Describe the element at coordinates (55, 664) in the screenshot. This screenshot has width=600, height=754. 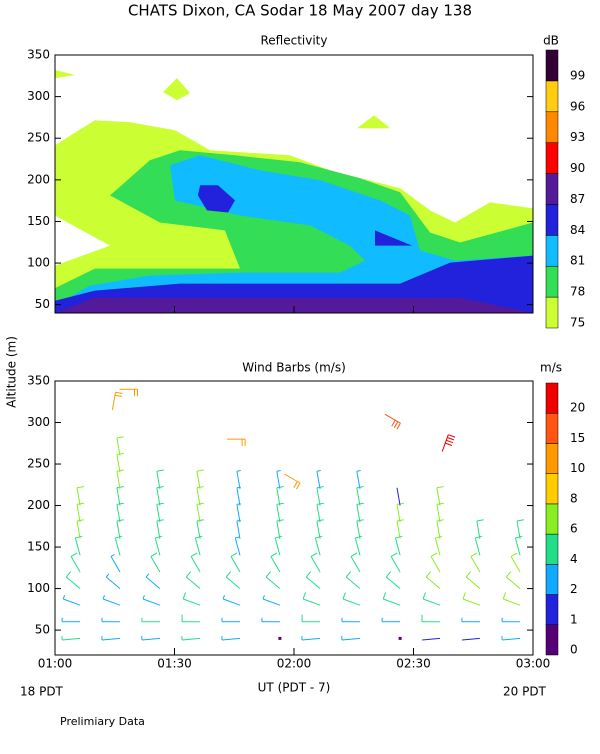
I see `x-tick-label: 01:00` at that location.